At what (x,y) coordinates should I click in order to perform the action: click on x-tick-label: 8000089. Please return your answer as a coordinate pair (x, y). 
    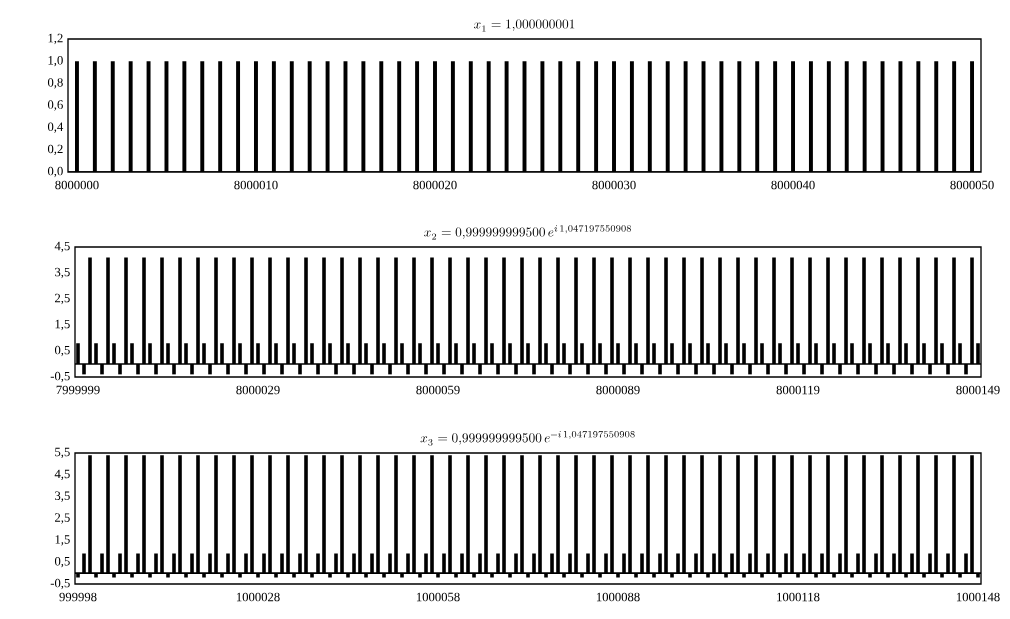
    Looking at the image, I should click on (618, 390).